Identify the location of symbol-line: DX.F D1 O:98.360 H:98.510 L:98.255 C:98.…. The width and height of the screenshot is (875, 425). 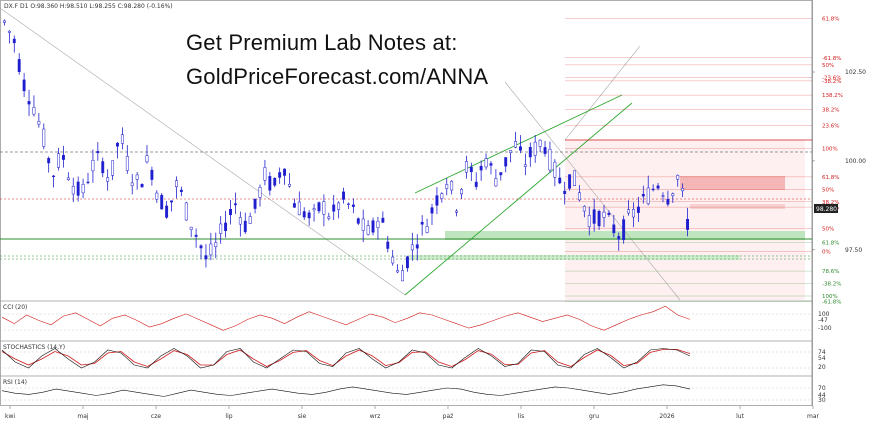
(88, 6).